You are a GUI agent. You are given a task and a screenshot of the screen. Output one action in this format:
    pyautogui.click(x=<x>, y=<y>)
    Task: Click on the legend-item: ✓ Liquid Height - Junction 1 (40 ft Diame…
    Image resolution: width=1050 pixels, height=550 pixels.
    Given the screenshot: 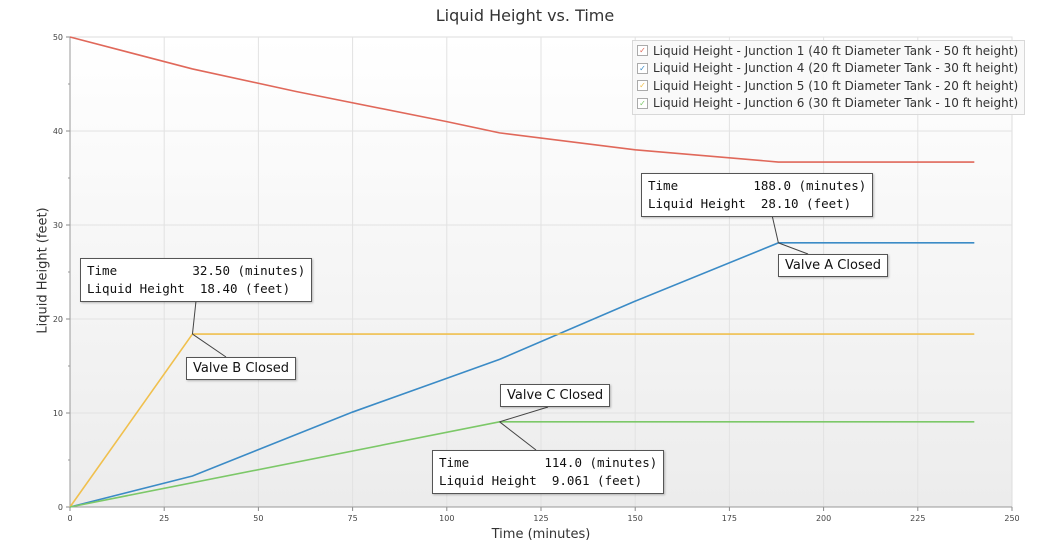 What is the action you would take?
    pyautogui.click(x=827, y=51)
    